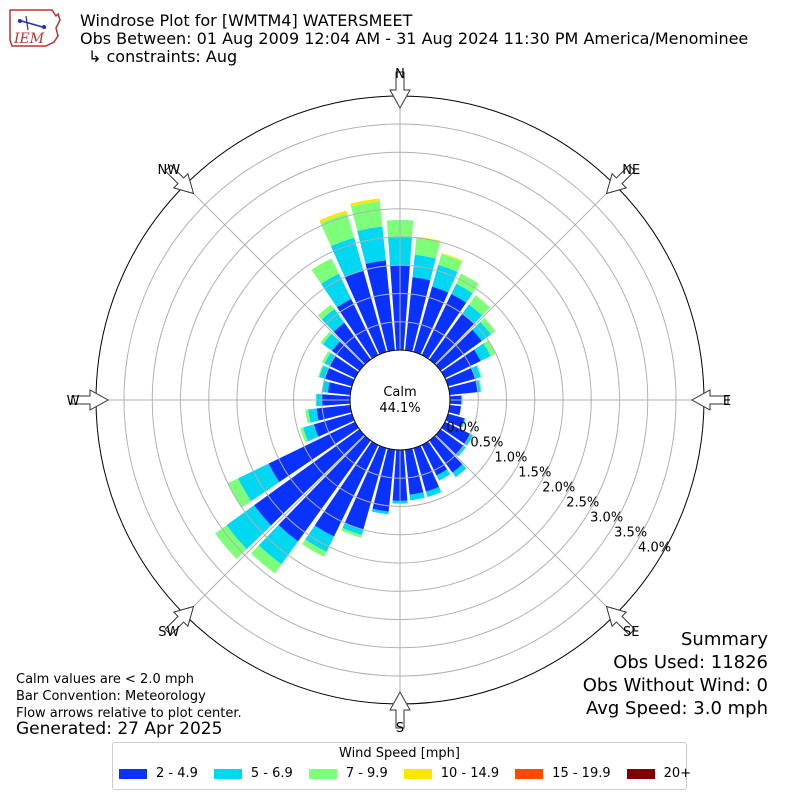 This screenshot has width=800, height=800. What do you see at coordinates (724, 639) in the screenshot?
I see `summary-title: Summary` at bounding box center [724, 639].